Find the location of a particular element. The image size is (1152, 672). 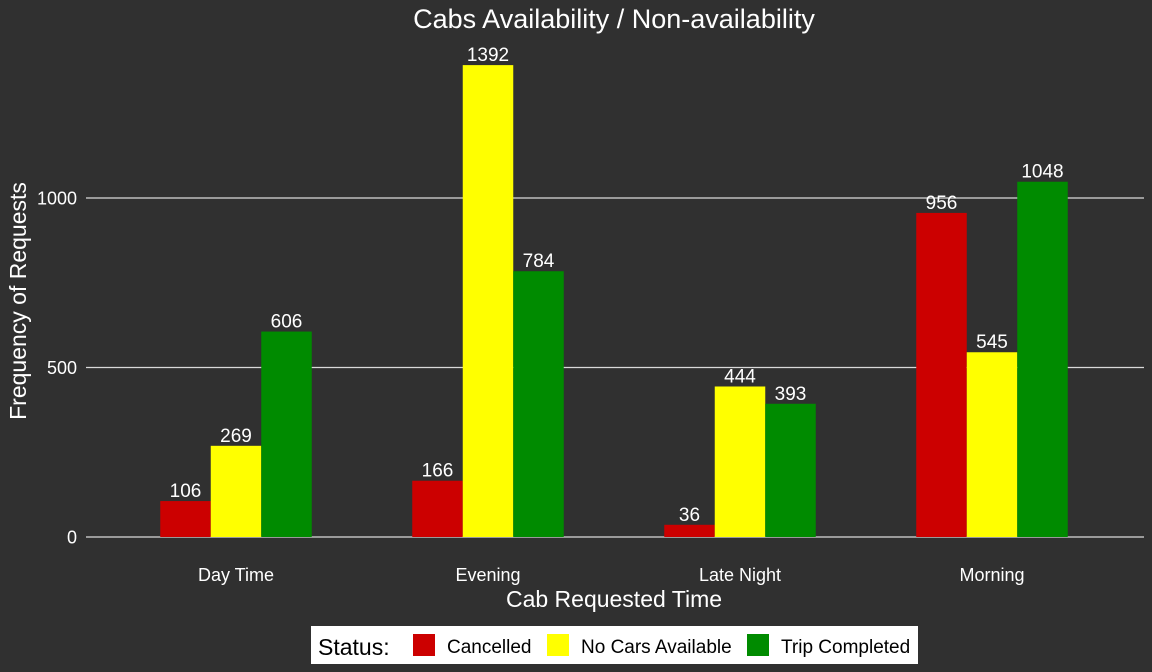

y-tick-label: 0 is located at coordinates (72, 538).